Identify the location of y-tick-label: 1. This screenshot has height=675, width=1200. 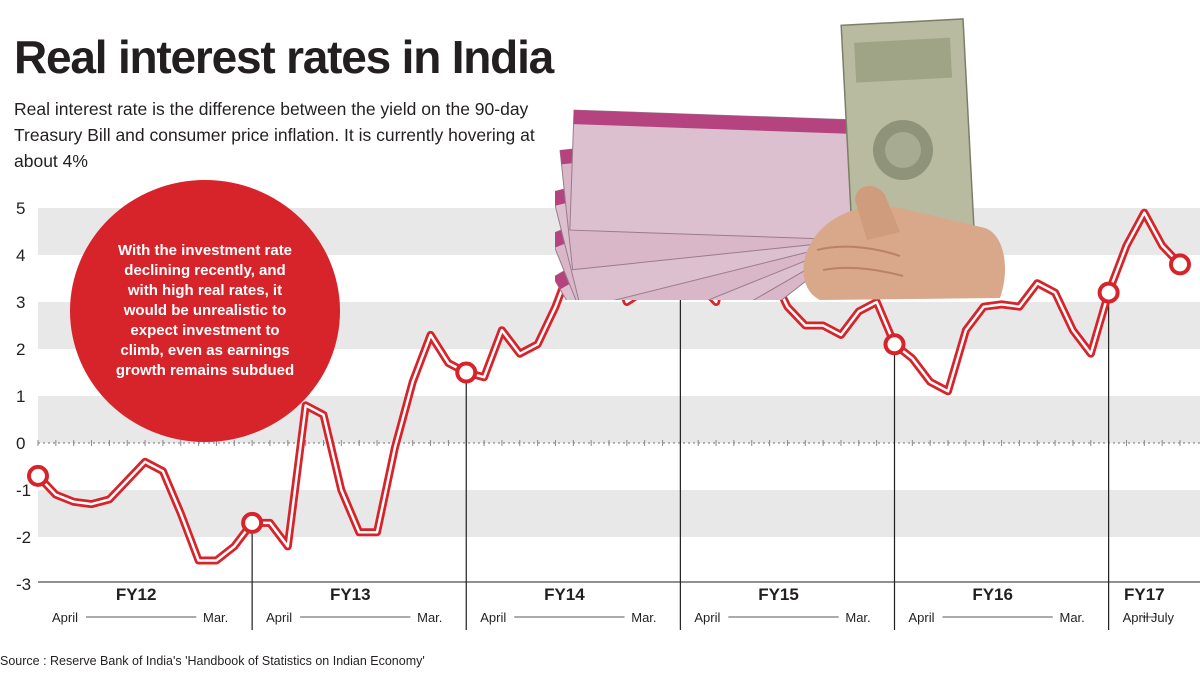
(20, 396).